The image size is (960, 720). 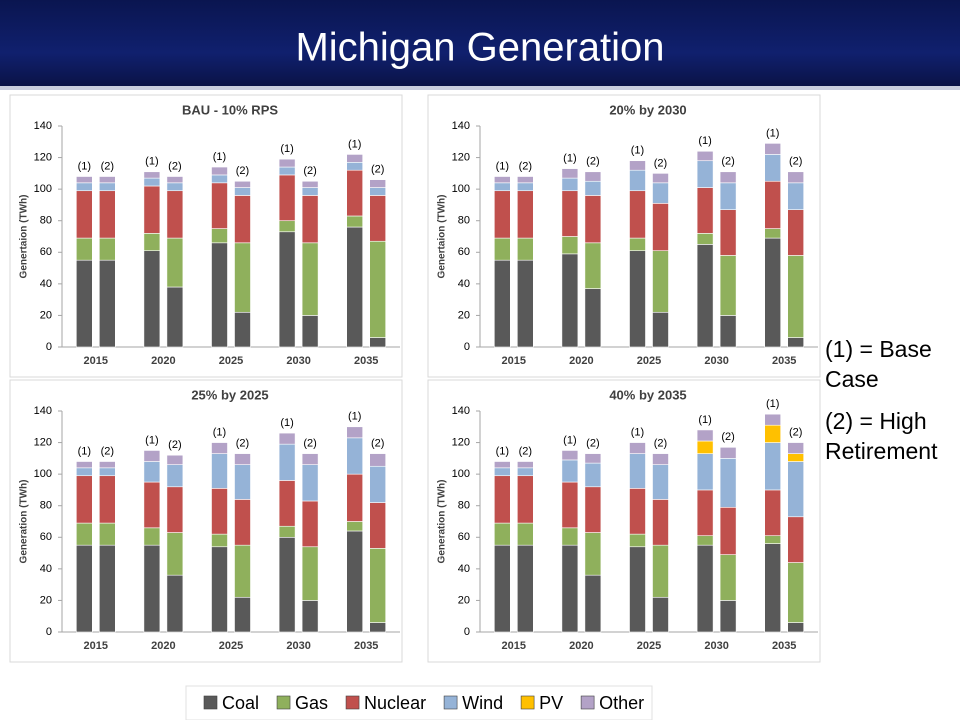 What do you see at coordinates (464, 537) in the screenshot?
I see `y-tick-label: 60` at bounding box center [464, 537].